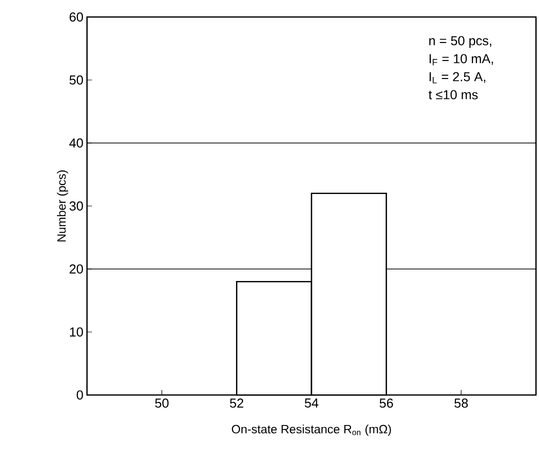 Image resolution: width=539 pixels, height=469 pixels. What do you see at coordinates (386, 403) in the screenshot?
I see `x-tick-label: 56` at bounding box center [386, 403].